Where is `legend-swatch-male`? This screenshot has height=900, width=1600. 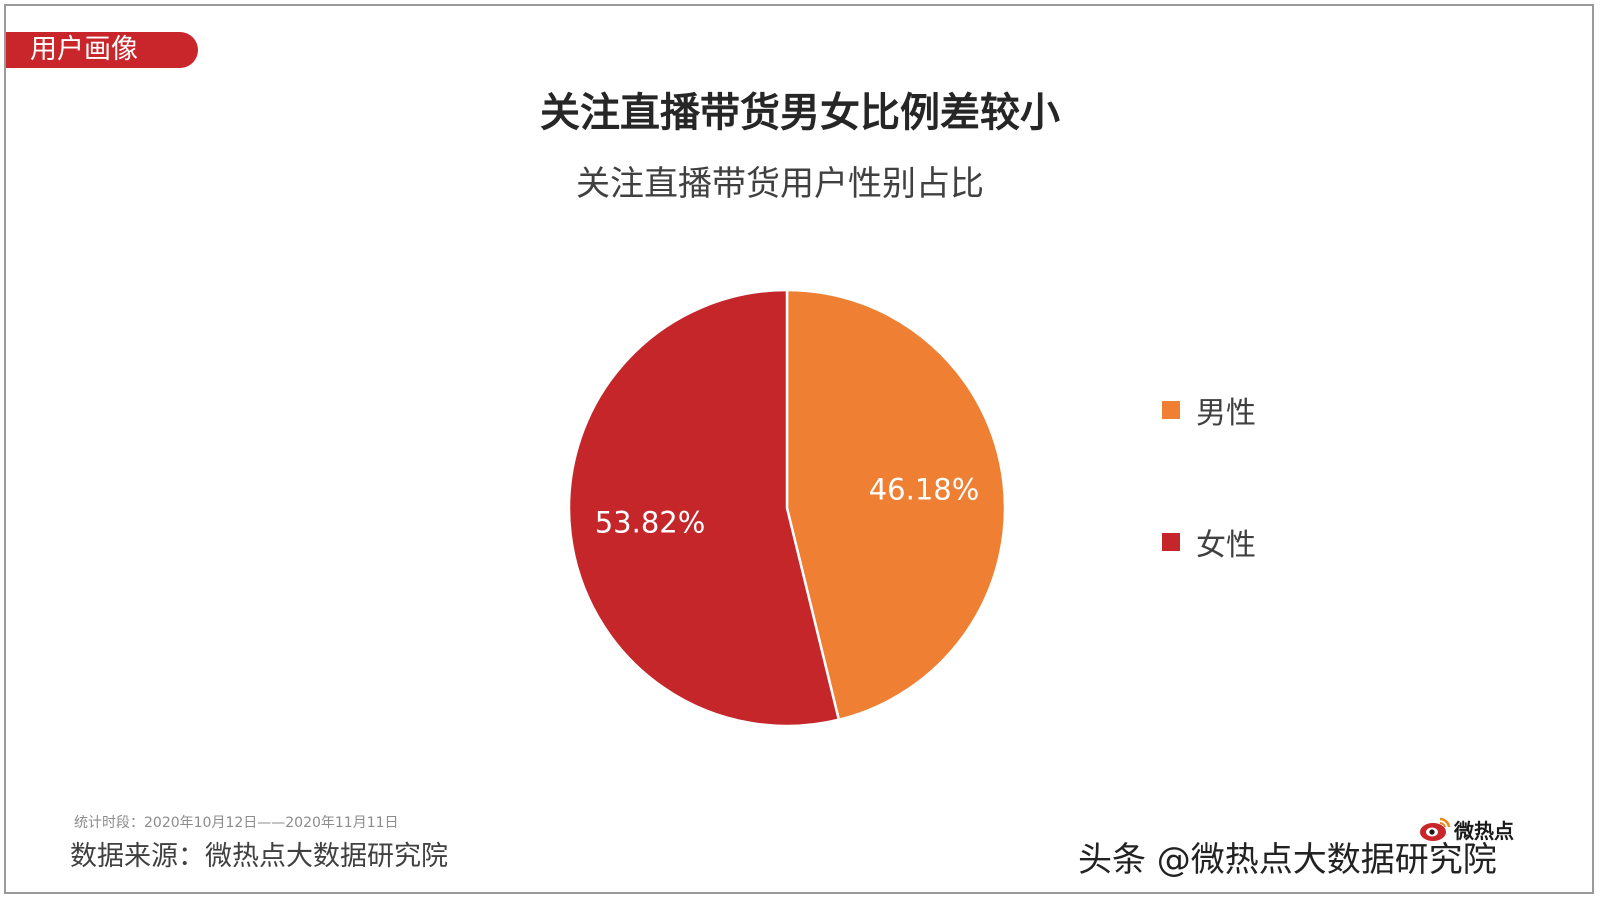
legend-swatch-male is located at coordinates (1171, 410).